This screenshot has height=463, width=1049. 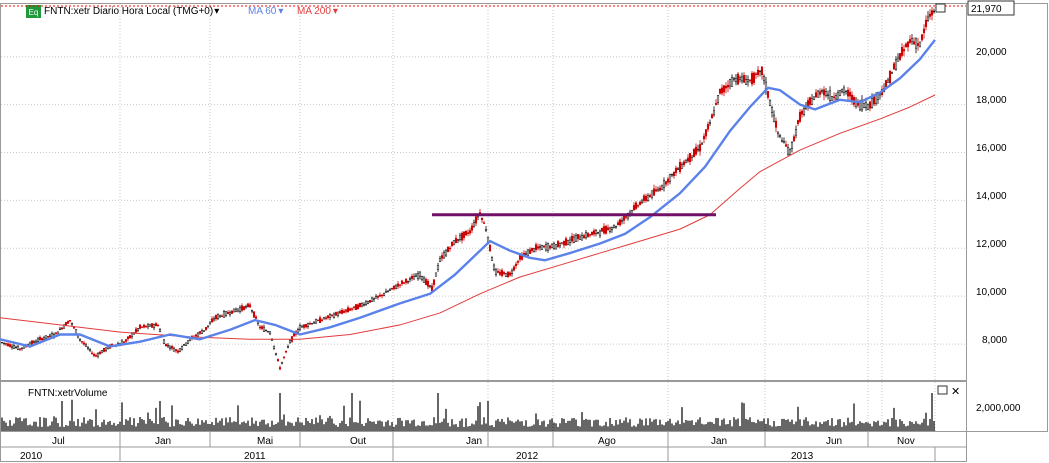 What do you see at coordinates (942, 390) in the screenshot?
I see `volume-maximize-icon` at bounding box center [942, 390].